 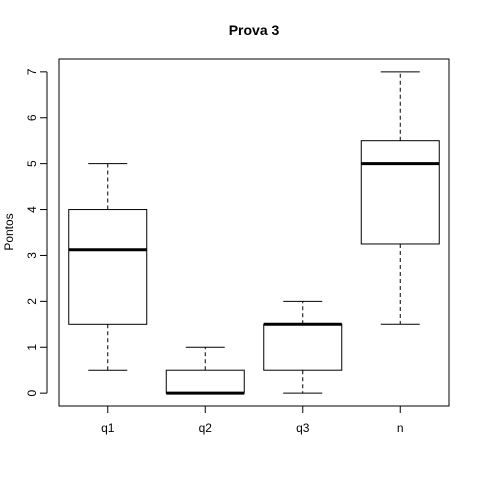 What do you see at coordinates (32, 301) in the screenshot?
I see `y-tick-label: 2` at bounding box center [32, 301].